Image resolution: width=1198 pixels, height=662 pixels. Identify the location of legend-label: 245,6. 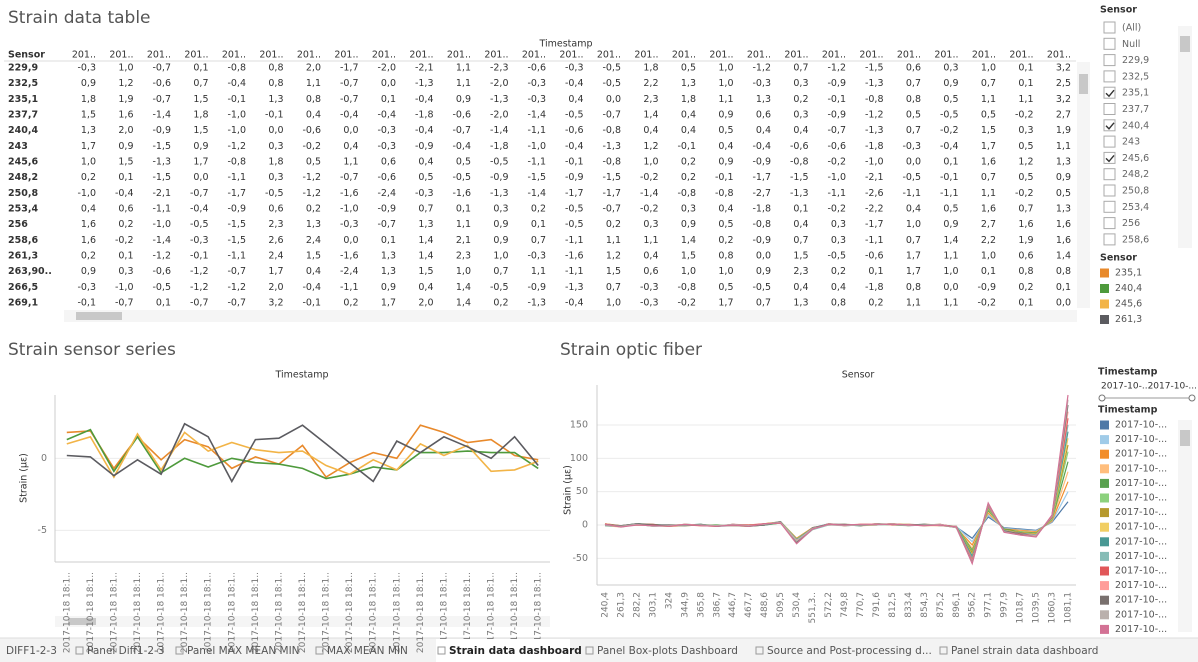
(1128, 304).